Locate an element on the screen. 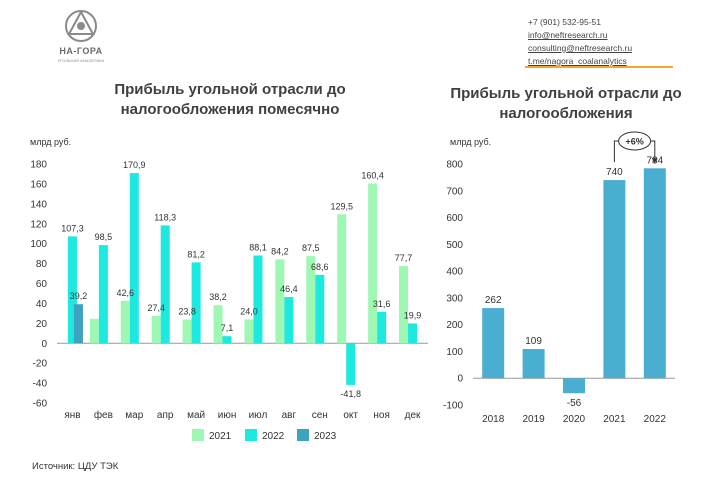 The image size is (702, 496). annual-data-label-2020: -56 is located at coordinates (574, 403).